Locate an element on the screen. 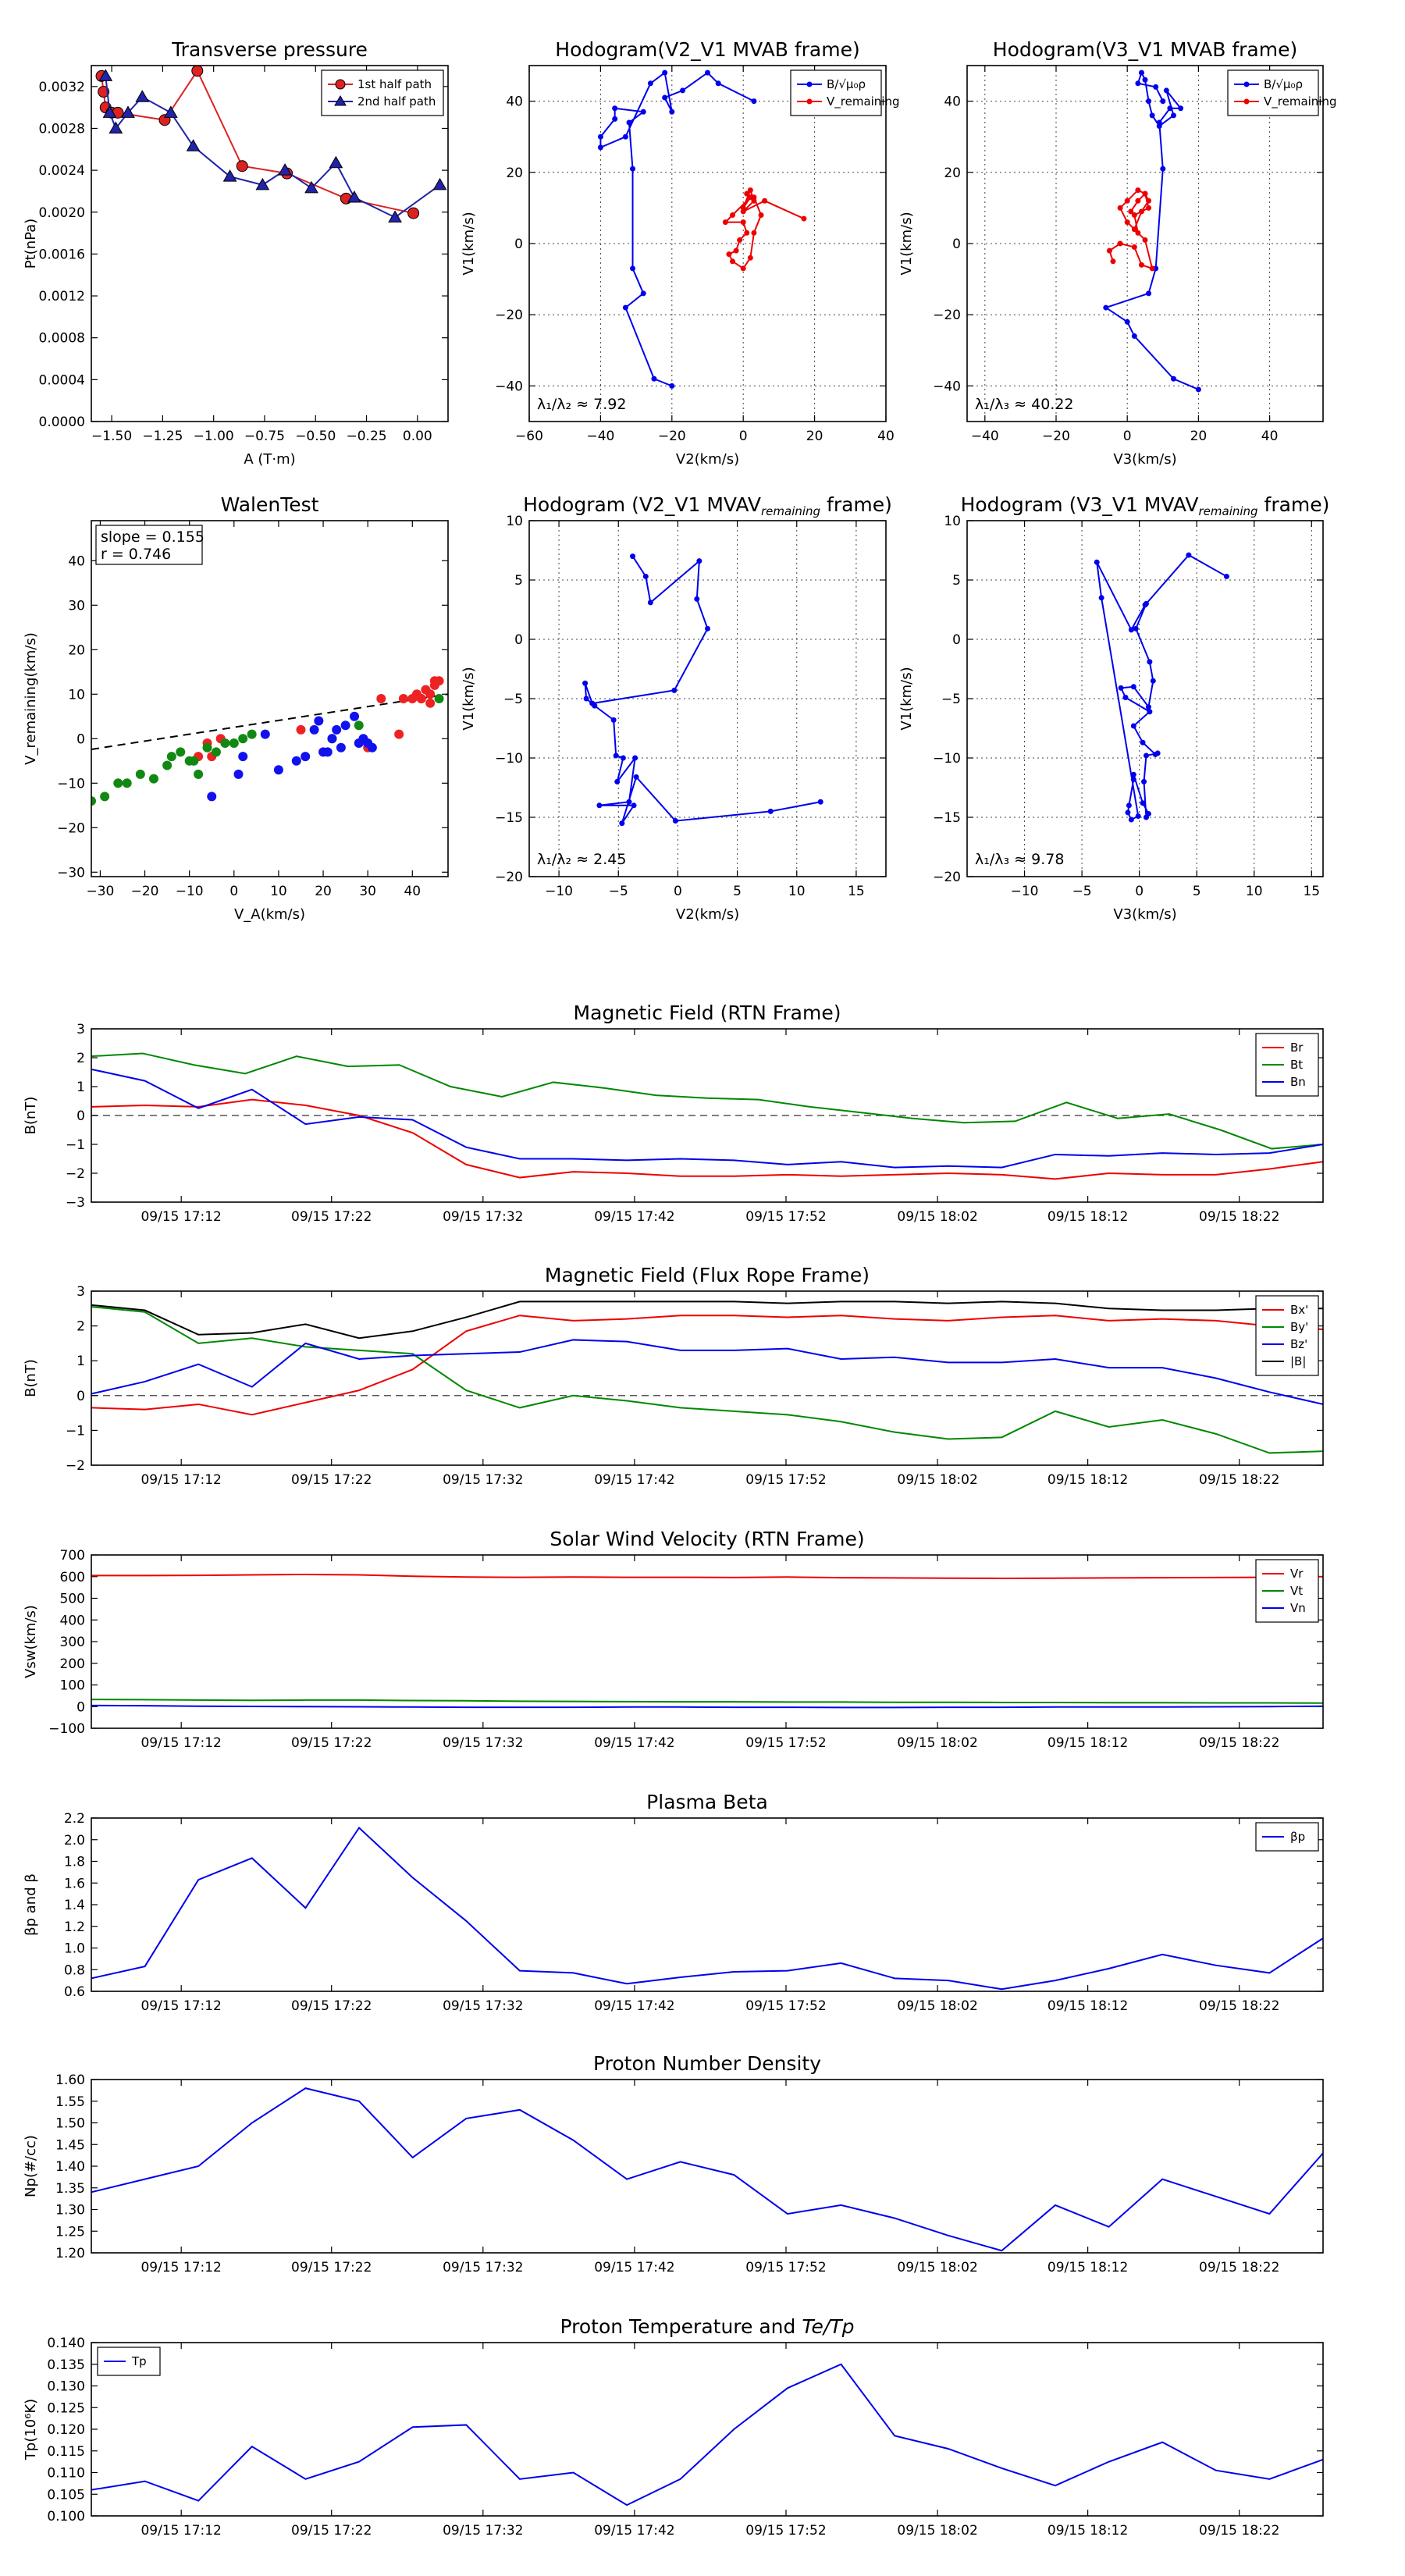 This screenshot has height=2576, width=1405. hodo_v2_mvav-xtick-label: 0 is located at coordinates (678, 891).